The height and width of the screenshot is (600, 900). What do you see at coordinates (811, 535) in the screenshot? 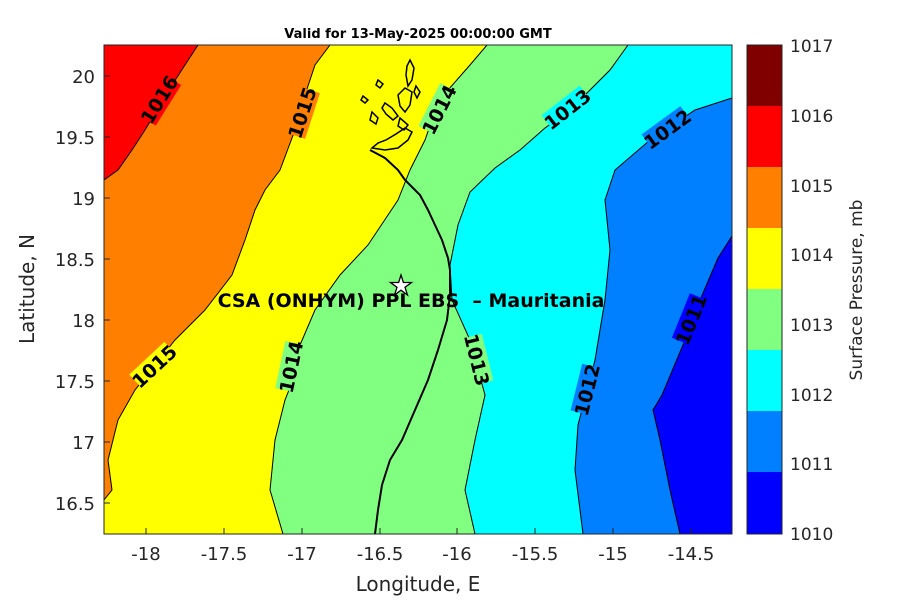
I see `colorbar-label: 1010` at bounding box center [811, 535].